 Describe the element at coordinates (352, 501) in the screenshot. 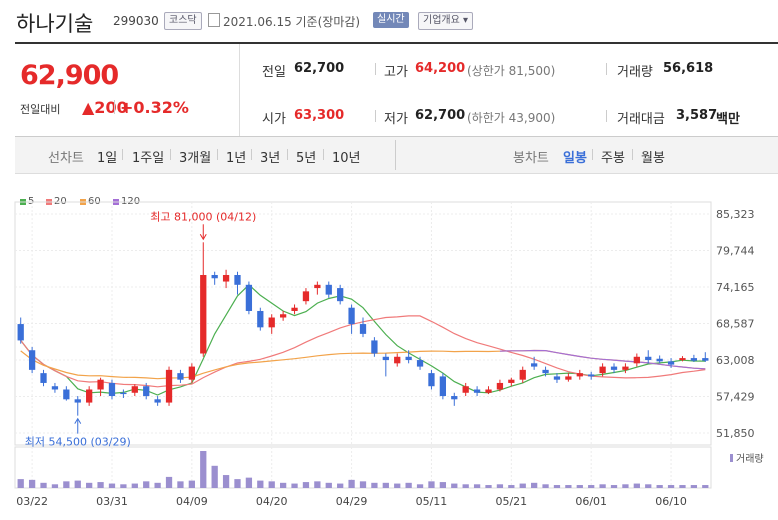

I see `x-tick-label: 04/29` at that location.